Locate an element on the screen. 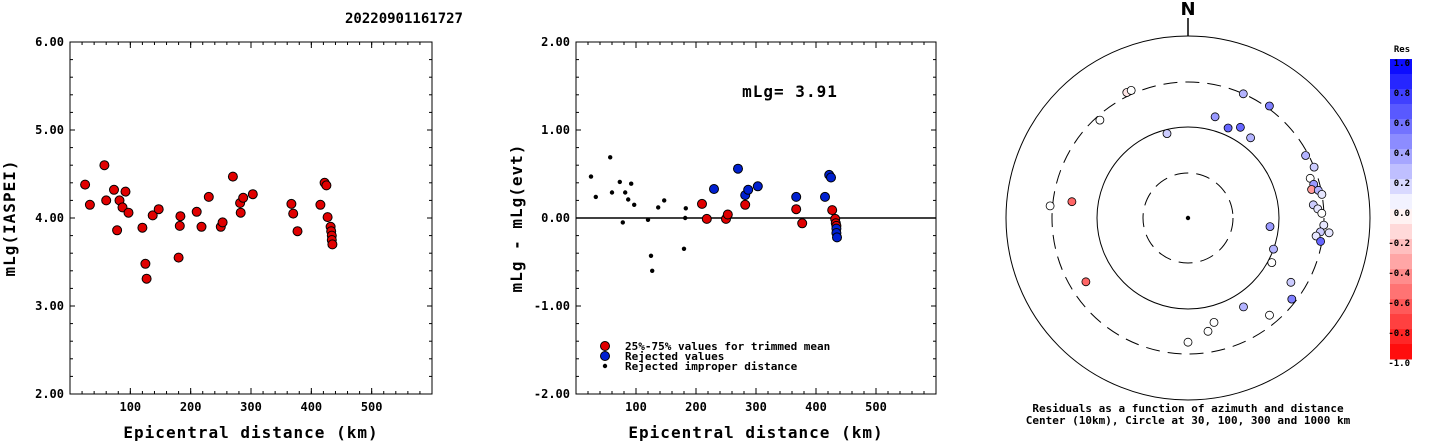  panel1-xlabel: Epicentral distance (km) is located at coordinates (250, 432).